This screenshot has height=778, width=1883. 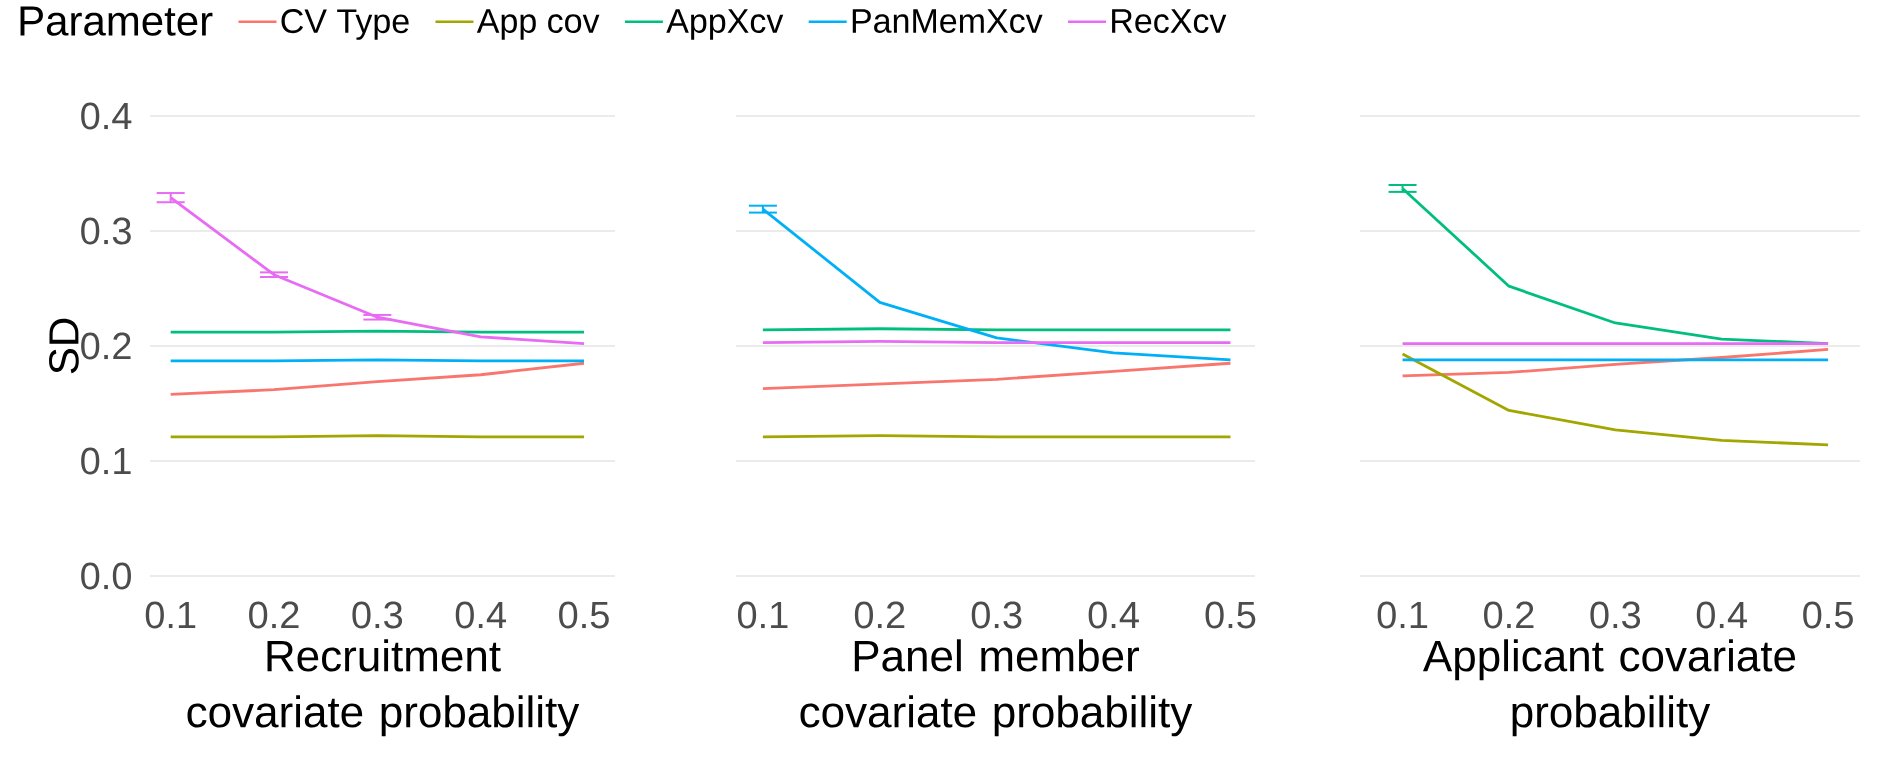 I want to click on y-axis-title: SD, so click(x=64, y=346).